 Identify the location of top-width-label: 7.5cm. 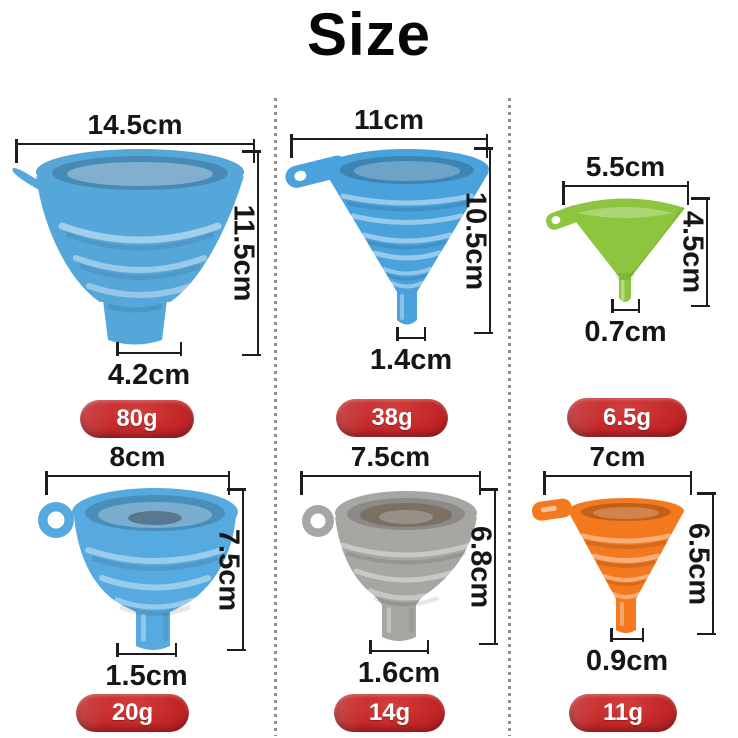
(390, 456).